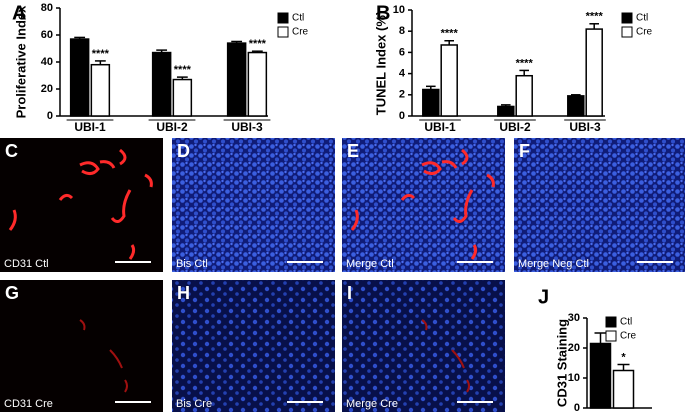 The height and width of the screenshot is (418, 685). I want to click on panel-caption: Merge Cre, so click(372, 404).